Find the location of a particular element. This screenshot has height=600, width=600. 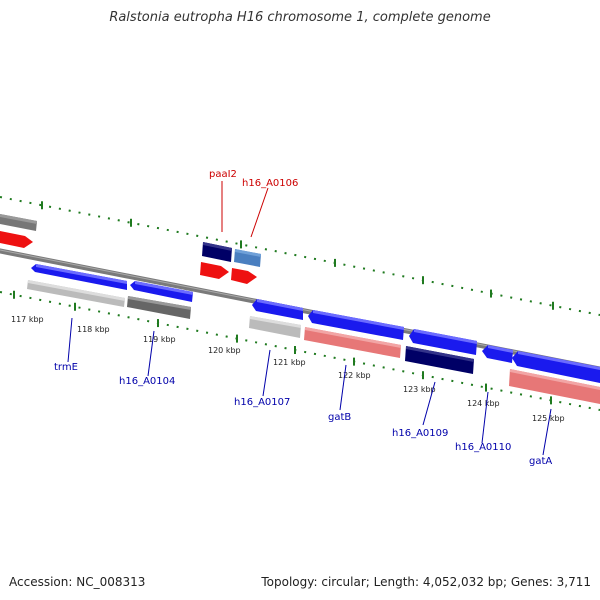

gene-label-h16-a0106: h16_A0106 is located at coordinates (270, 183).